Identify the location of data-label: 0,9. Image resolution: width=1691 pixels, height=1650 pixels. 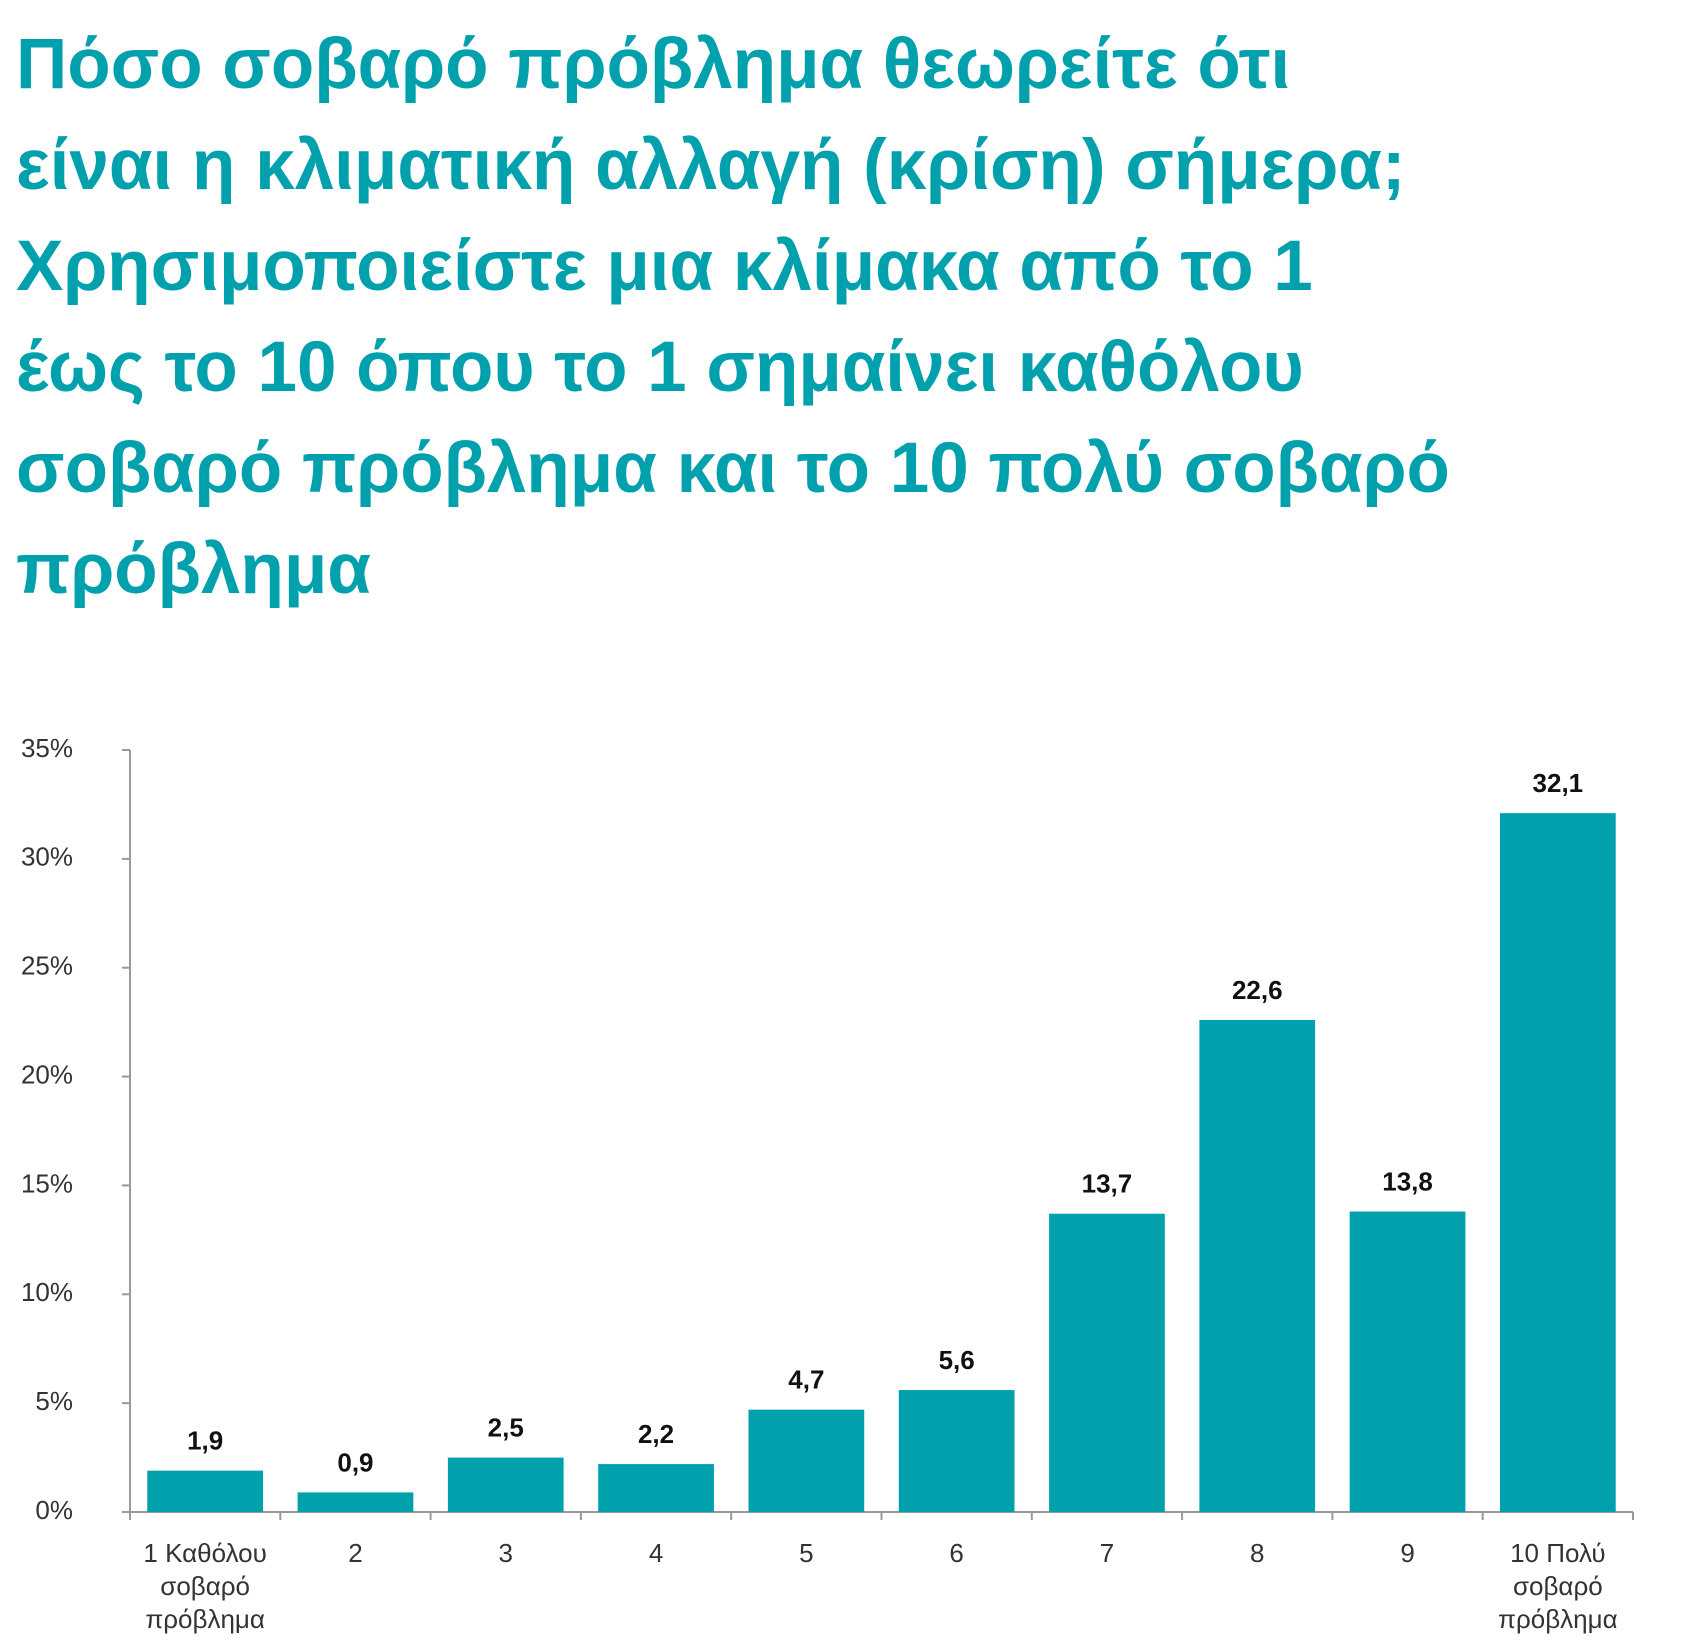
(355, 1462).